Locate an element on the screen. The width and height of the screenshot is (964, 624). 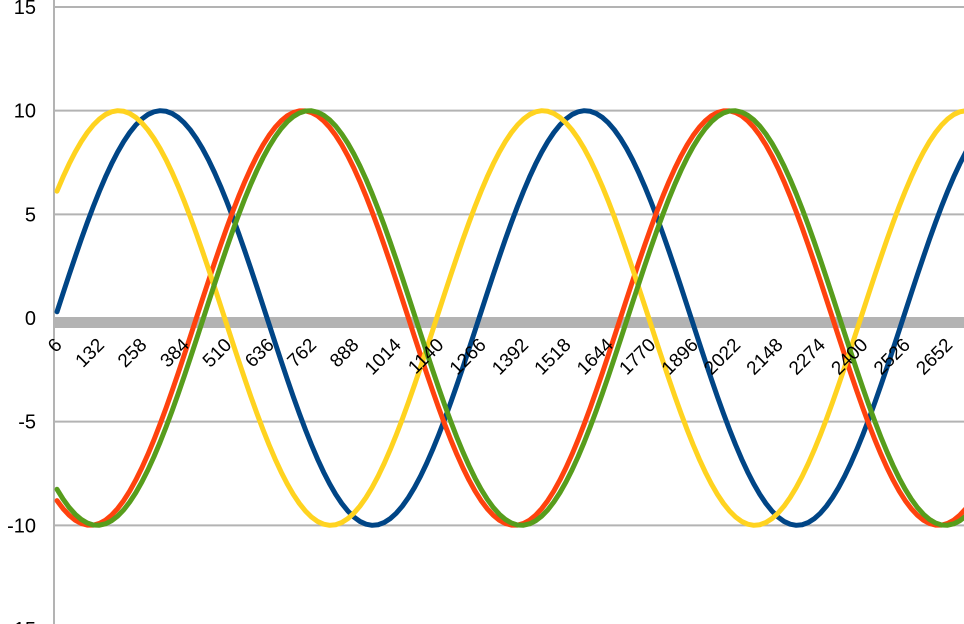
x-tick-label: 1392 is located at coordinates (510, 357).